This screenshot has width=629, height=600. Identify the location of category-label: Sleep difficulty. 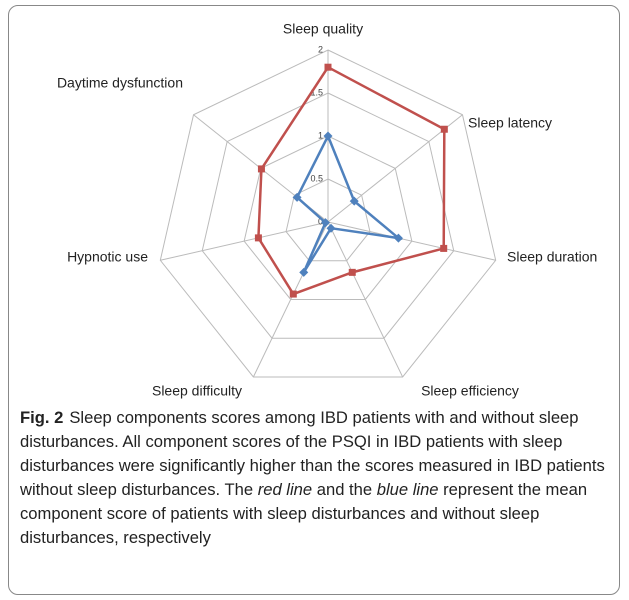
(197, 391).